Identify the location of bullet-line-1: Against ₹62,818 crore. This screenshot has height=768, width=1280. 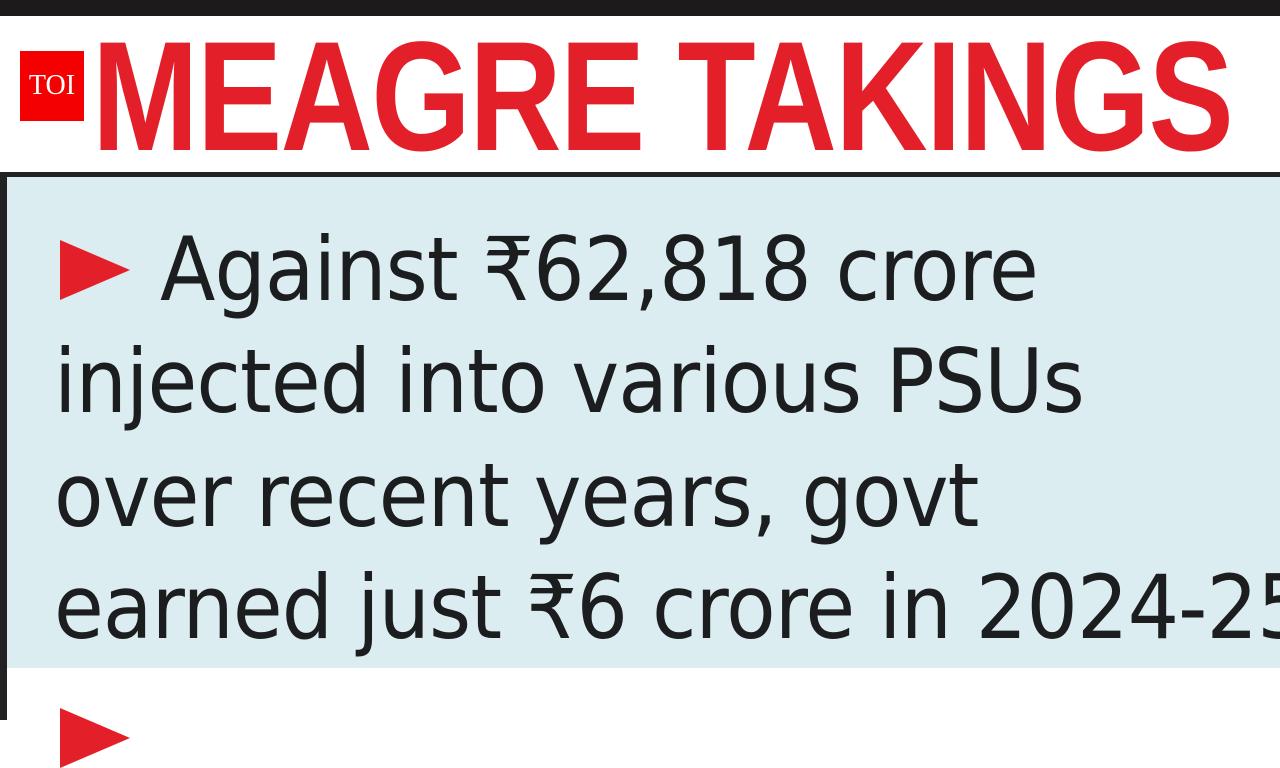
(599, 269).